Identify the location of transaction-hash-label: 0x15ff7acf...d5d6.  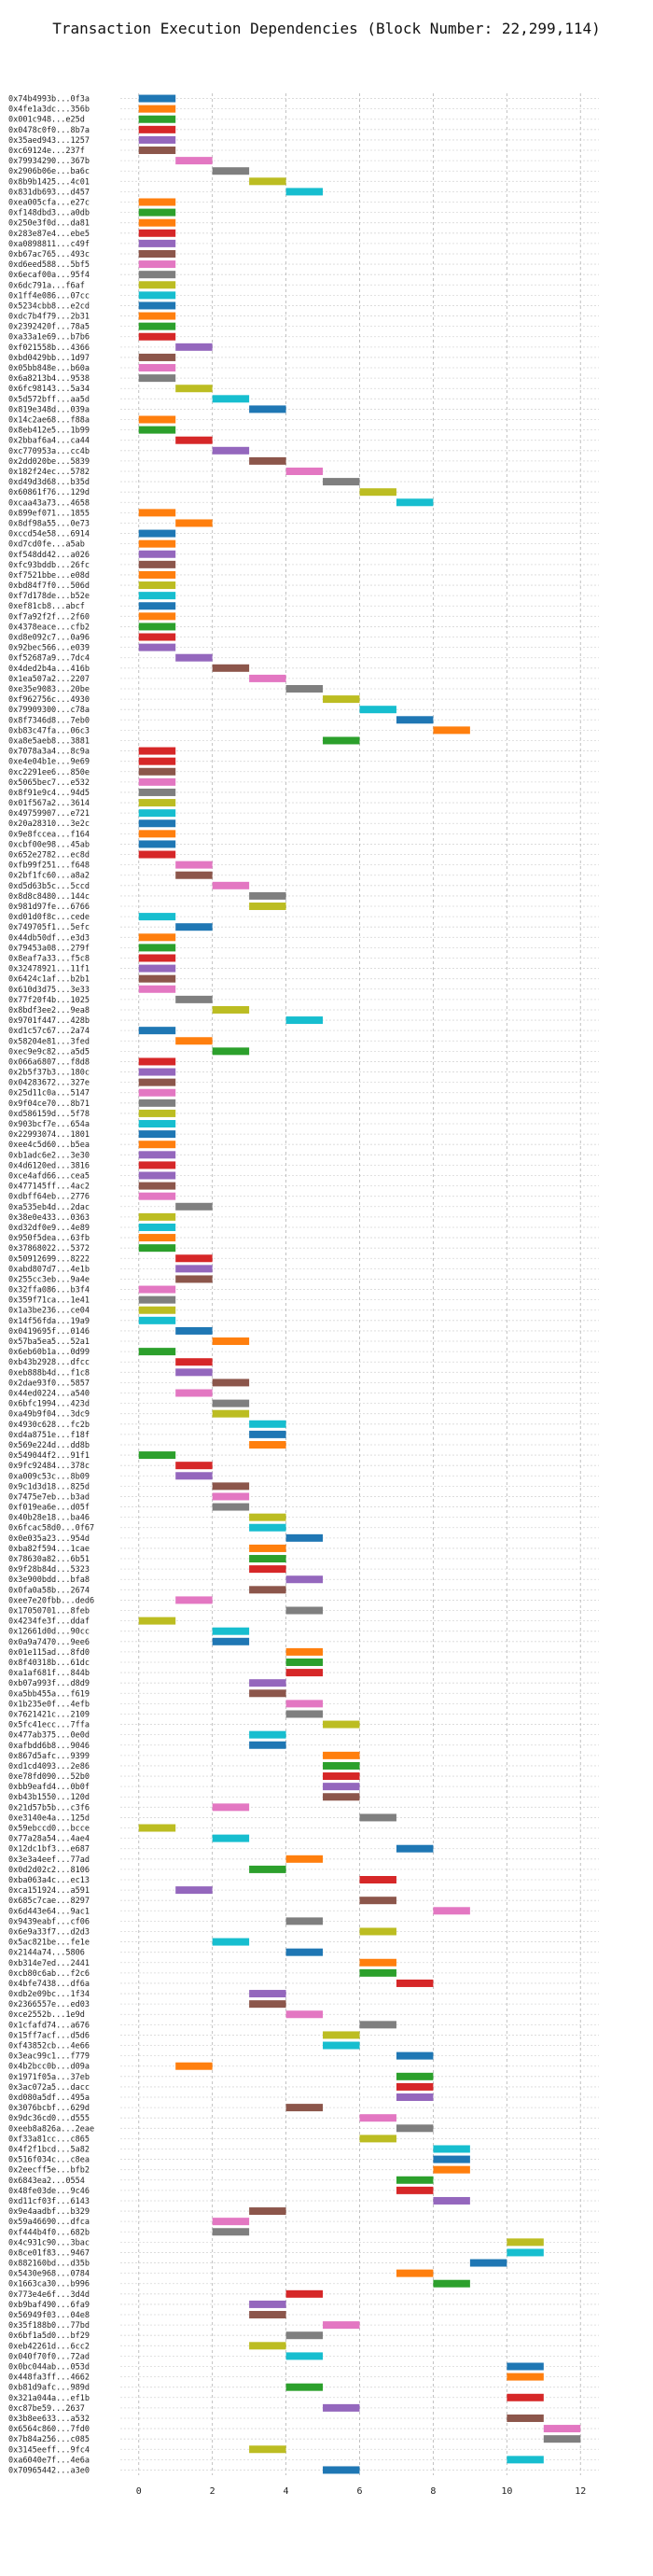
(49, 2035).